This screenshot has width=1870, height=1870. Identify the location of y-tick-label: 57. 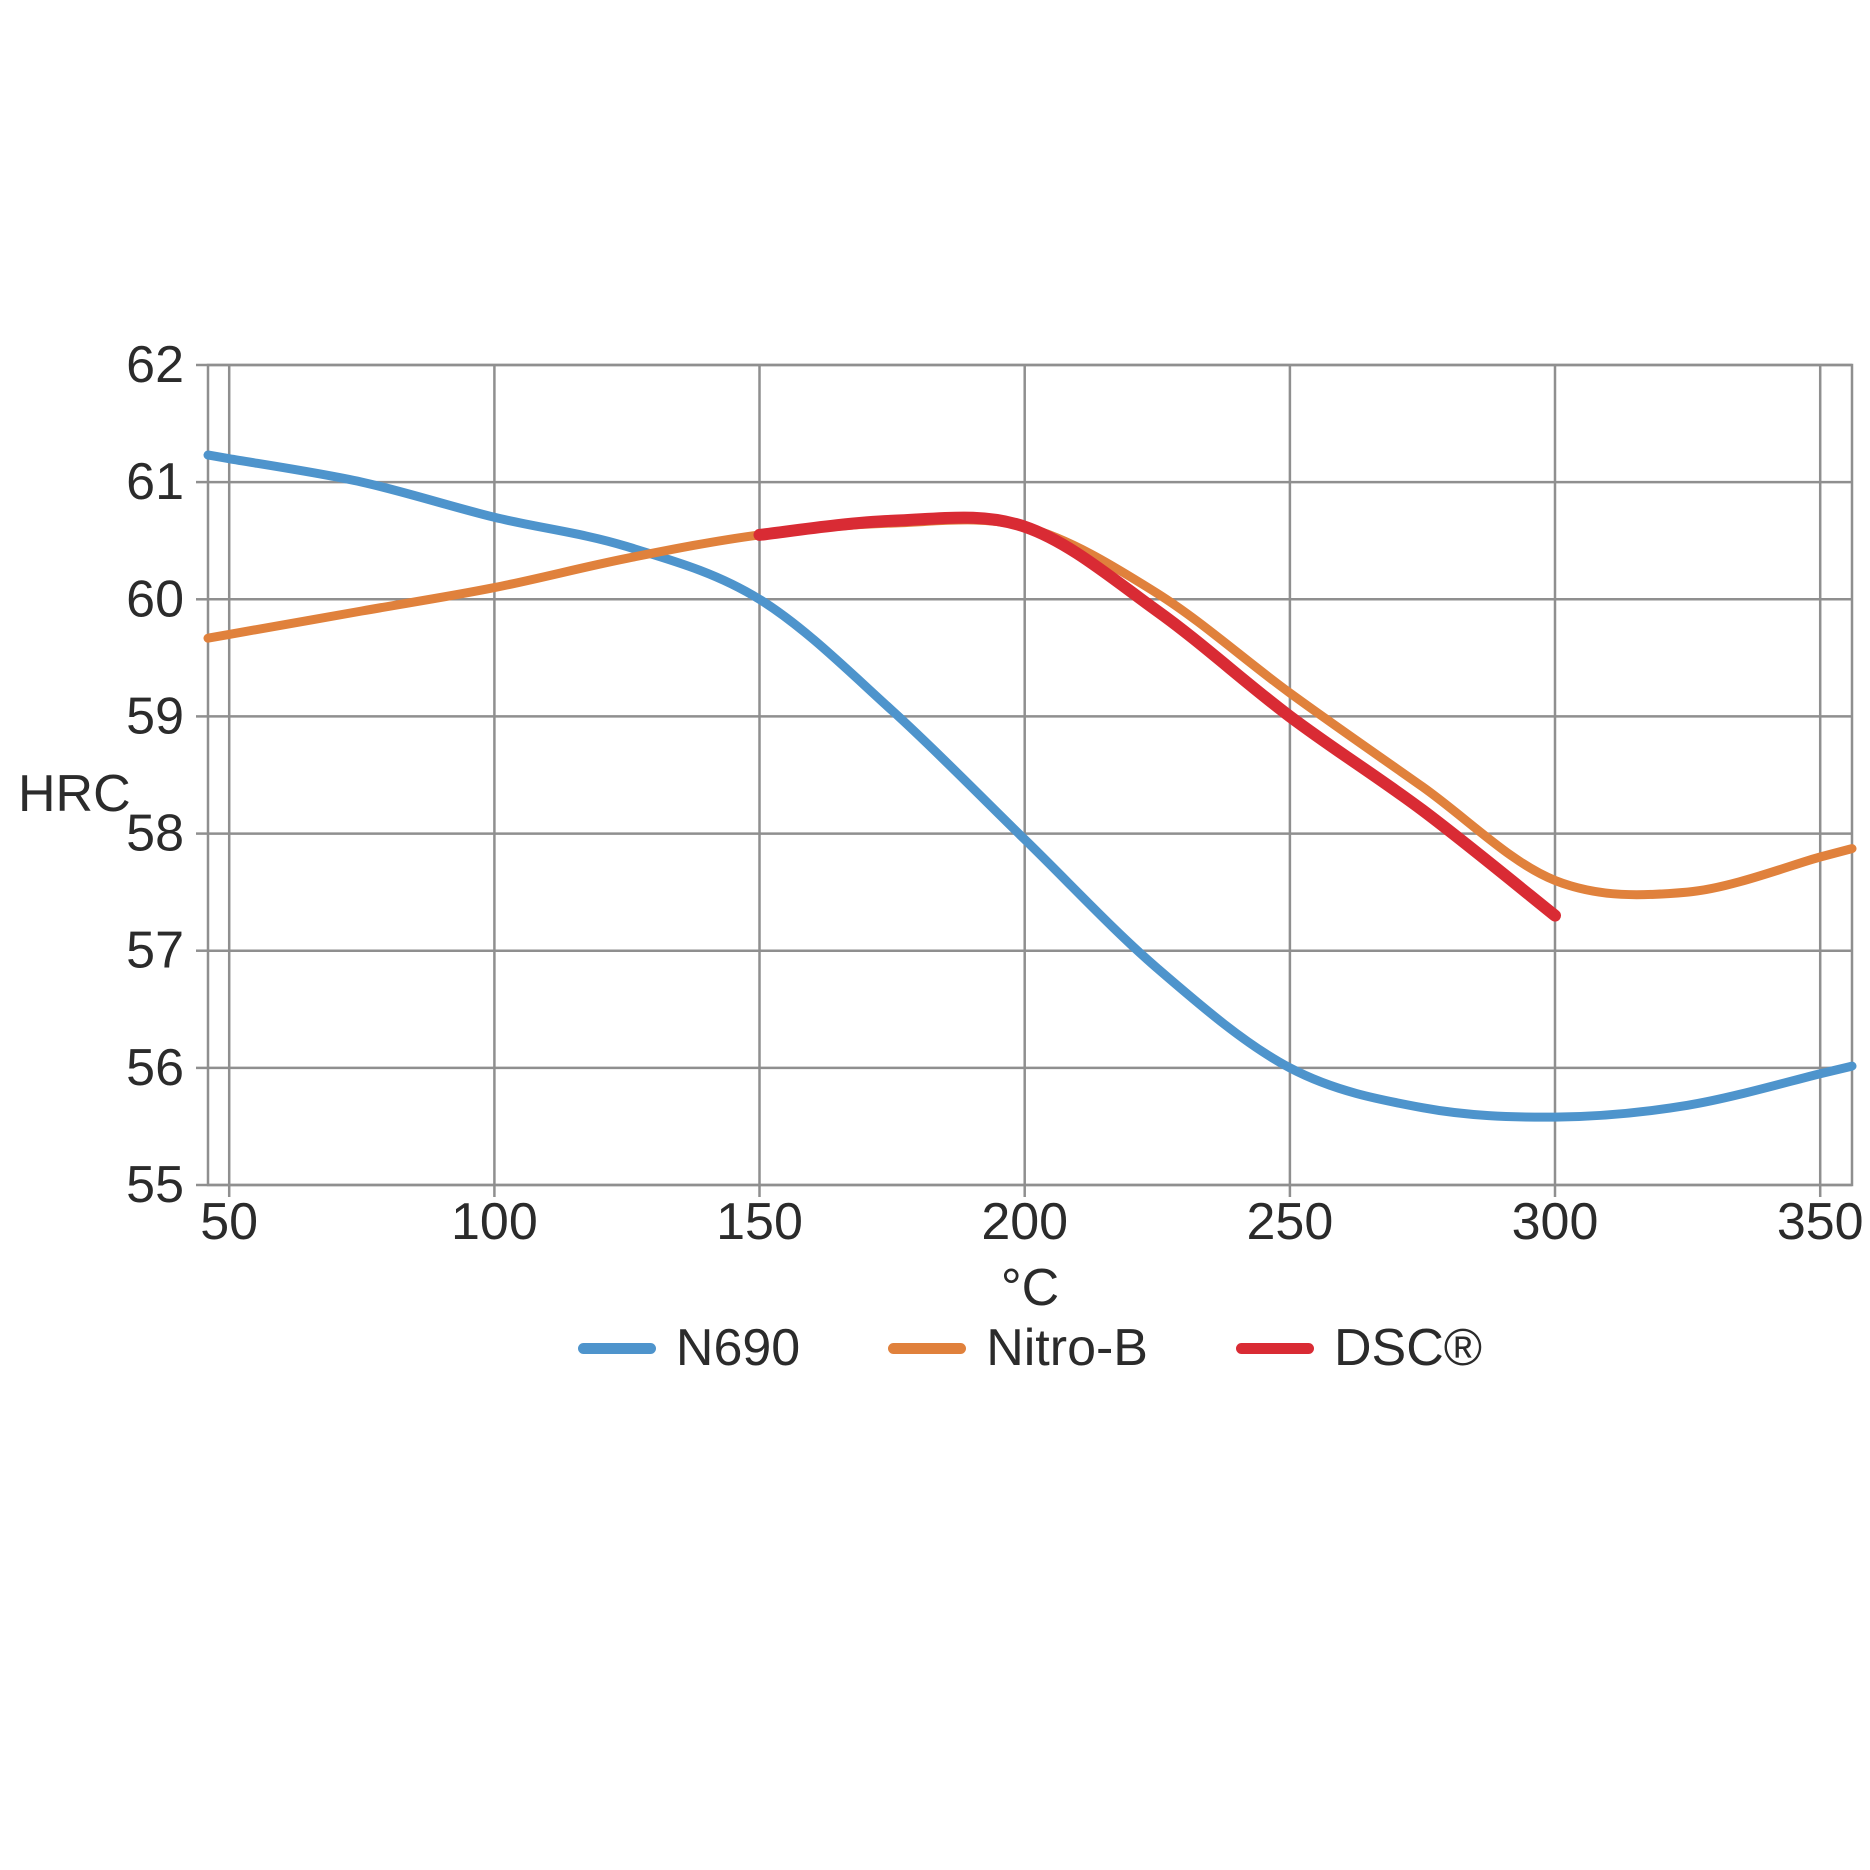
(155, 951).